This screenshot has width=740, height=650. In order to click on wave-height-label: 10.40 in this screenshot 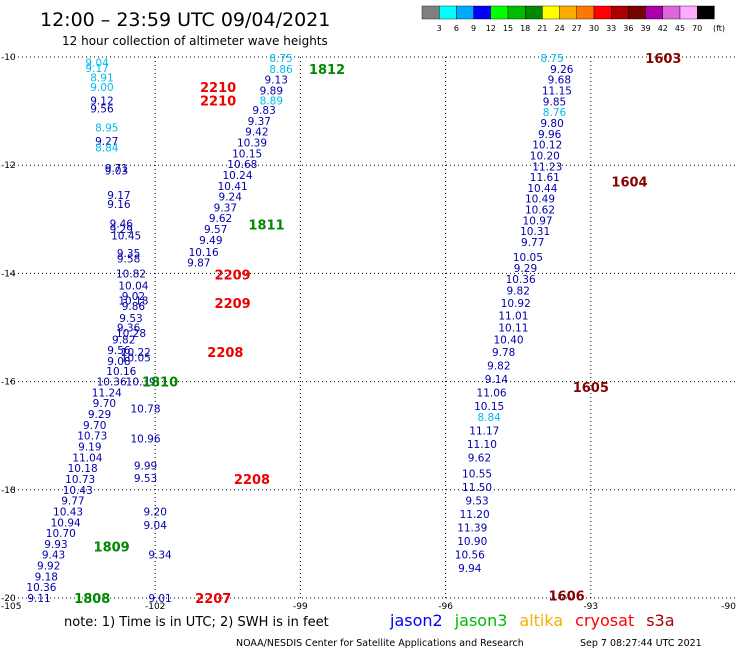, I will do `click(508, 340)`.